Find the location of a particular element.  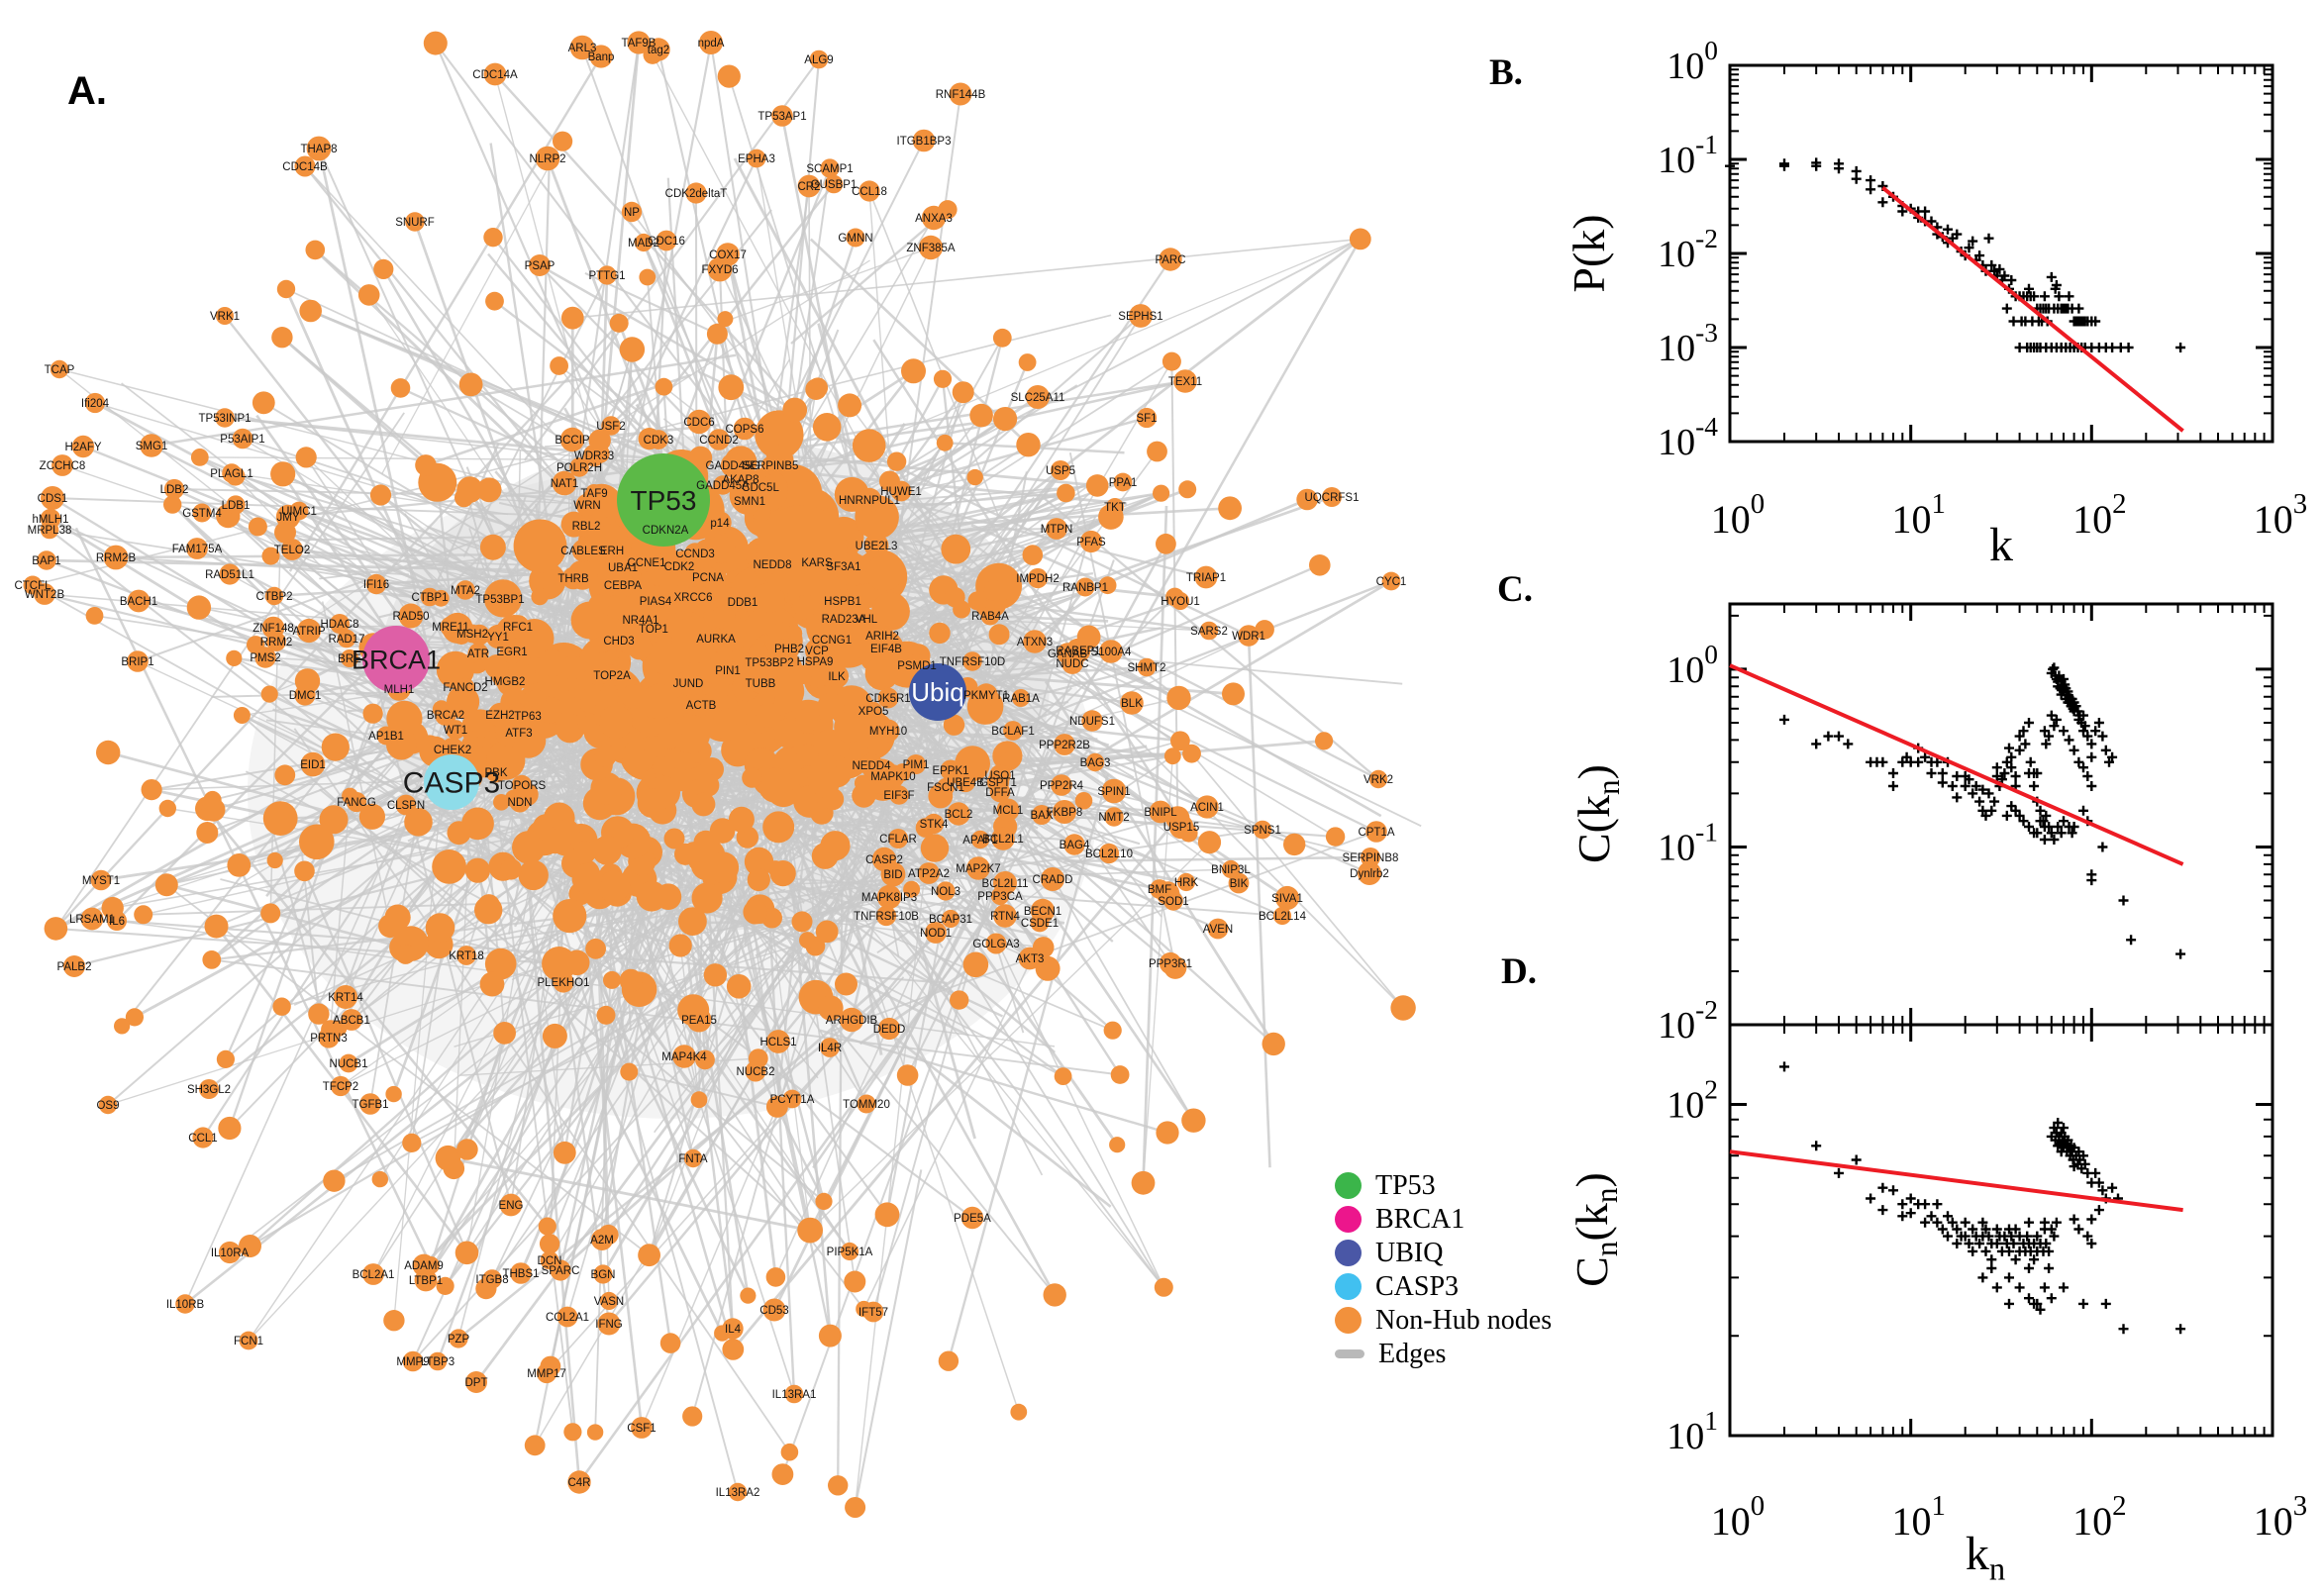

svg-text: ERH is located at coordinates (612, 551).